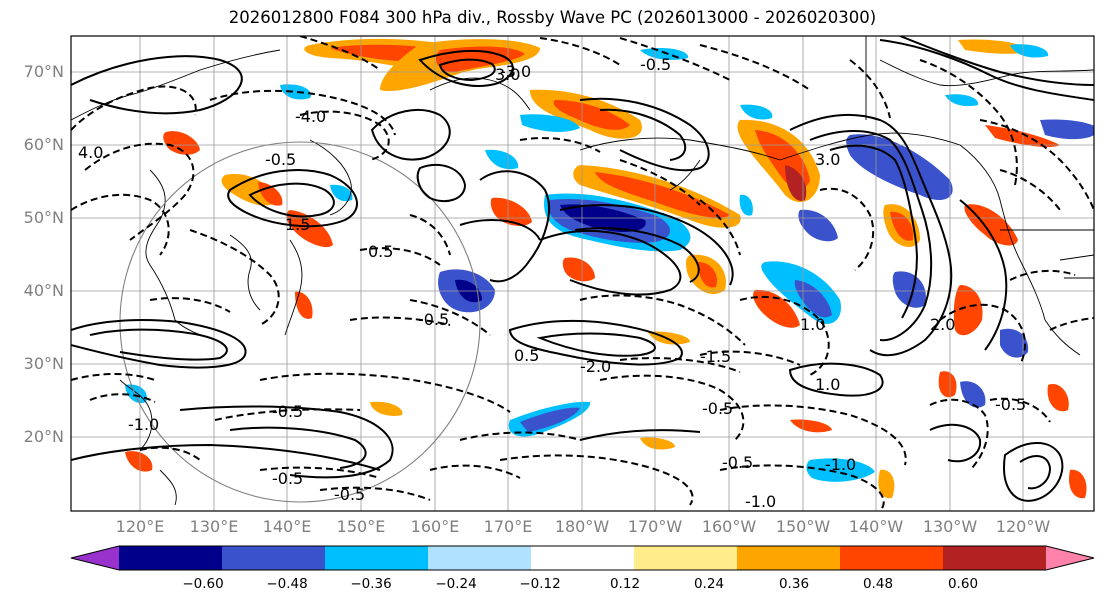  Describe the element at coordinates (90, 152) in the screenshot. I see `contour-label: 4.0` at that location.